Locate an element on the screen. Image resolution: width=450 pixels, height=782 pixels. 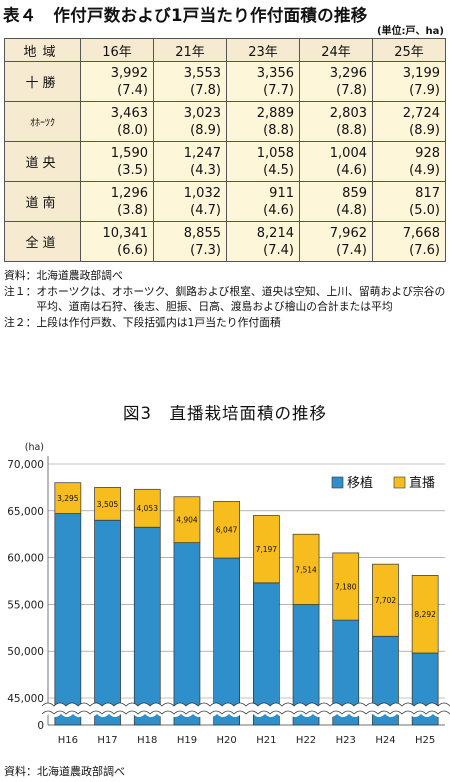
data-label: 4,904 is located at coordinates (187, 520).